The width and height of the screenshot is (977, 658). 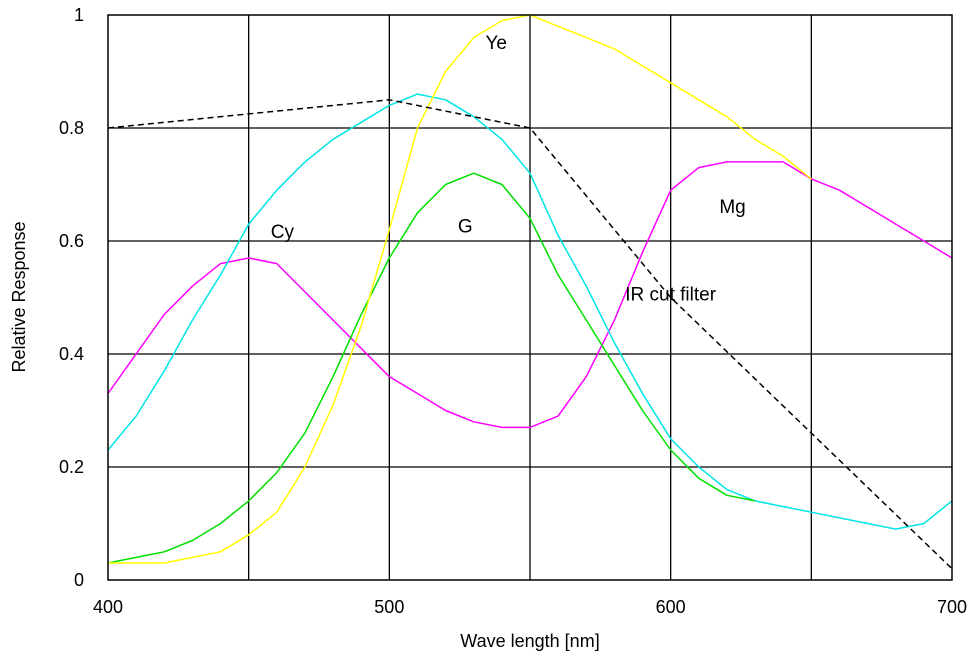 I want to click on series-label-g: G, so click(x=465, y=227).